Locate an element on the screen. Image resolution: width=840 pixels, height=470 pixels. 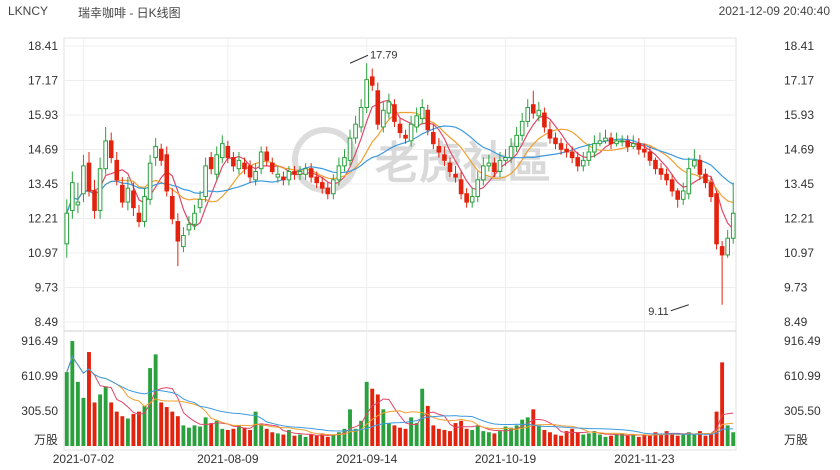
volume-ma5-line is located at coordinates (400, 396).